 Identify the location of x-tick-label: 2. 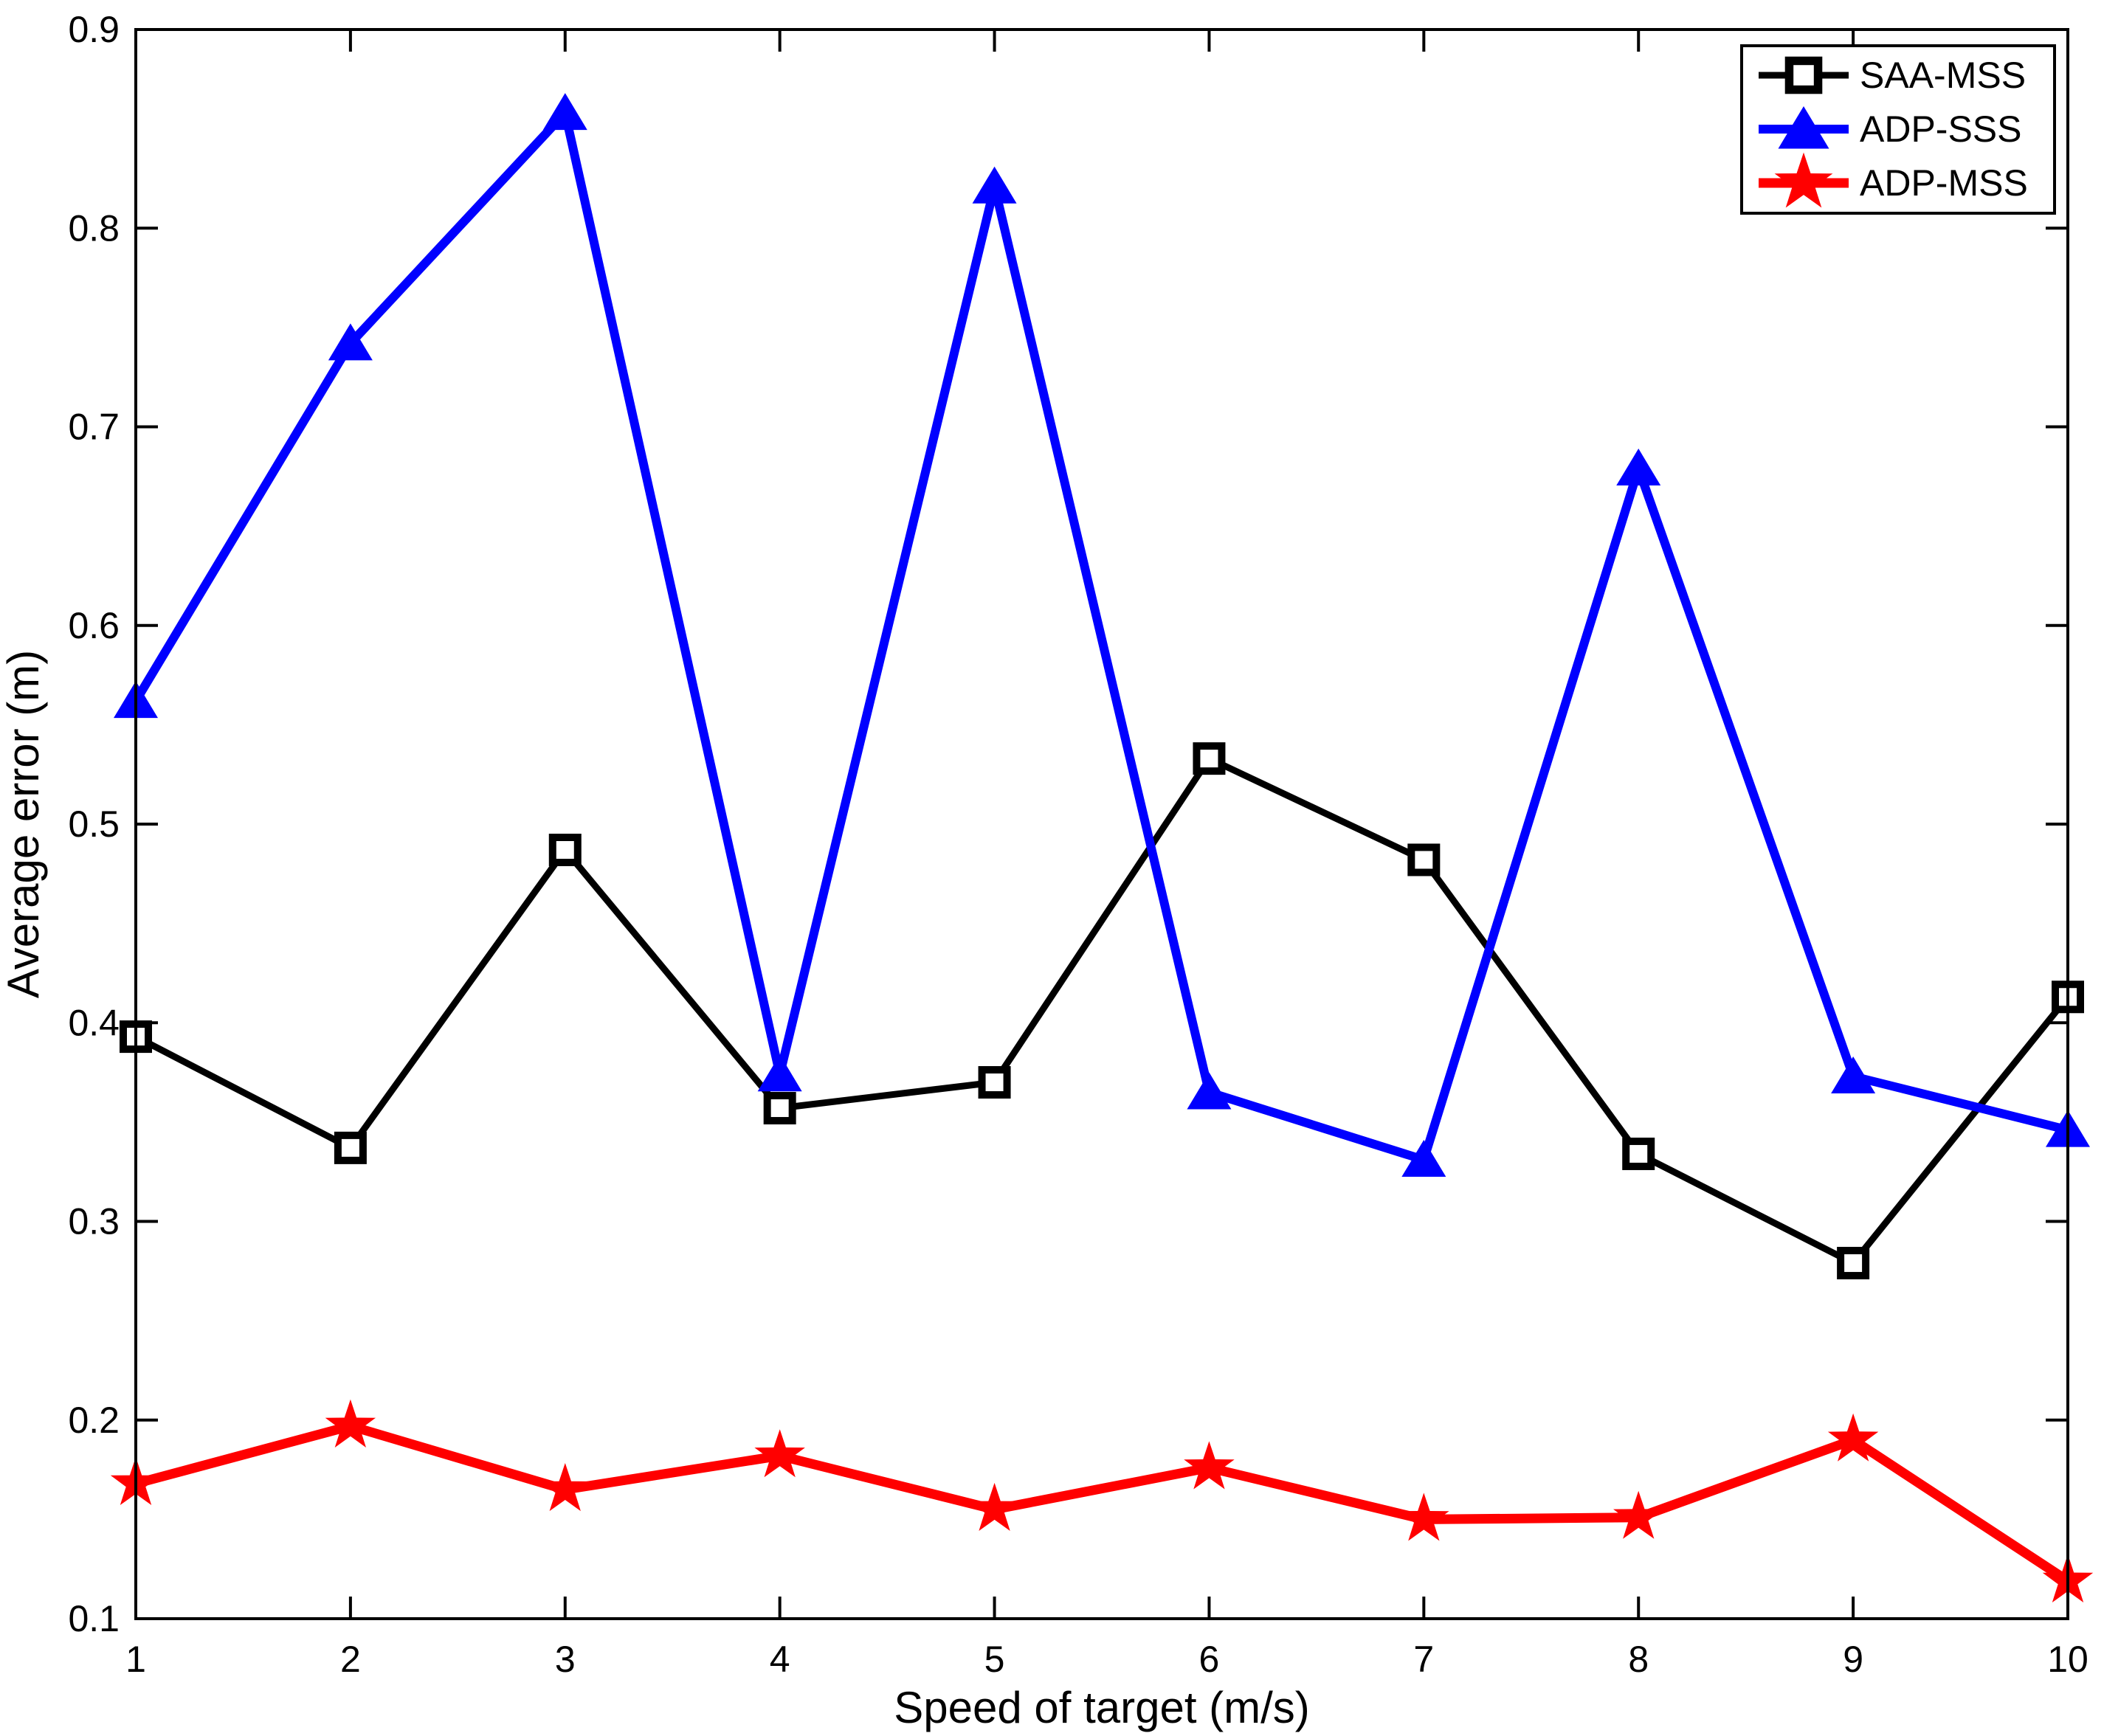
(350, 1659).